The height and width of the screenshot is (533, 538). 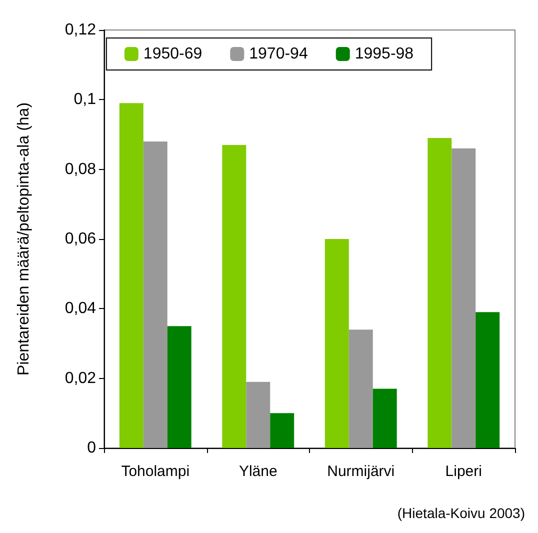 I want to click on x-tick-label: Nurmijärvi, so click(x=361, y=471).